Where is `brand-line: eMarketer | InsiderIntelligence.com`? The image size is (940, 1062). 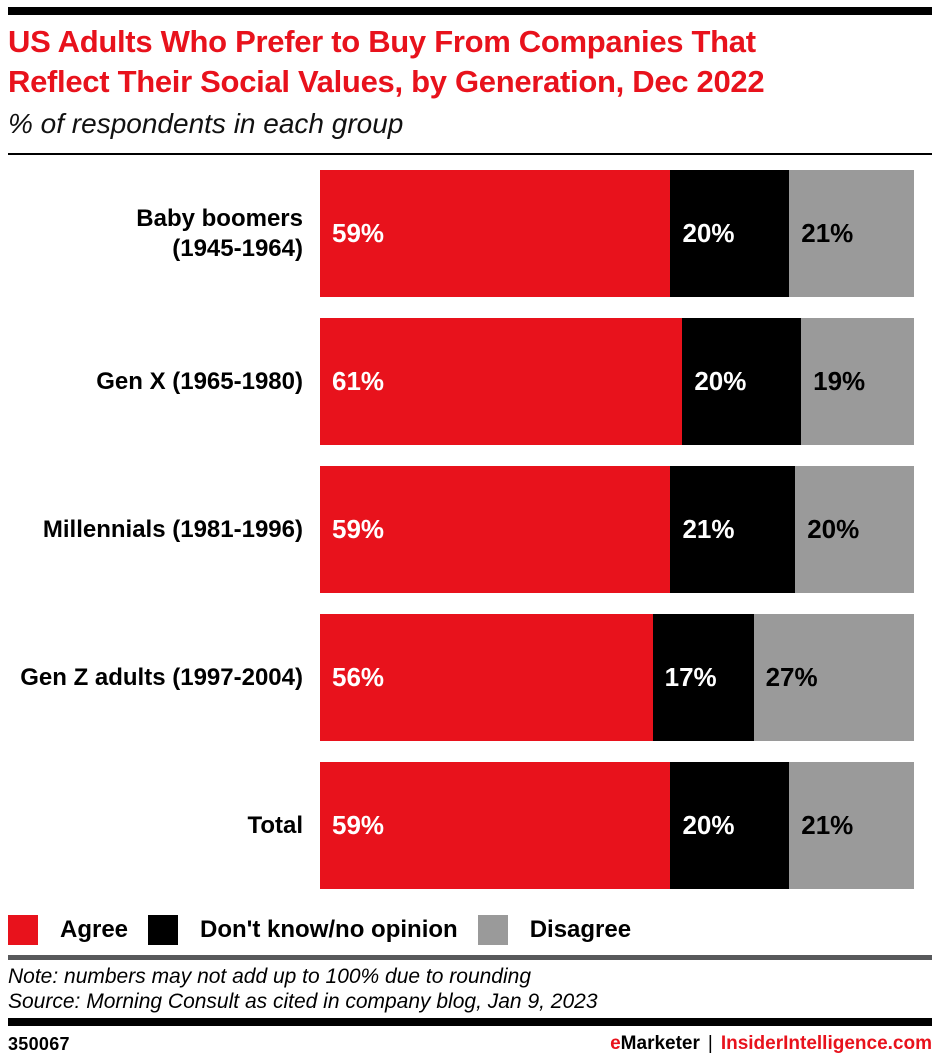
brand-line: eMarketer | InsiderIntelligence.com is located at coordinates (771, 1044).